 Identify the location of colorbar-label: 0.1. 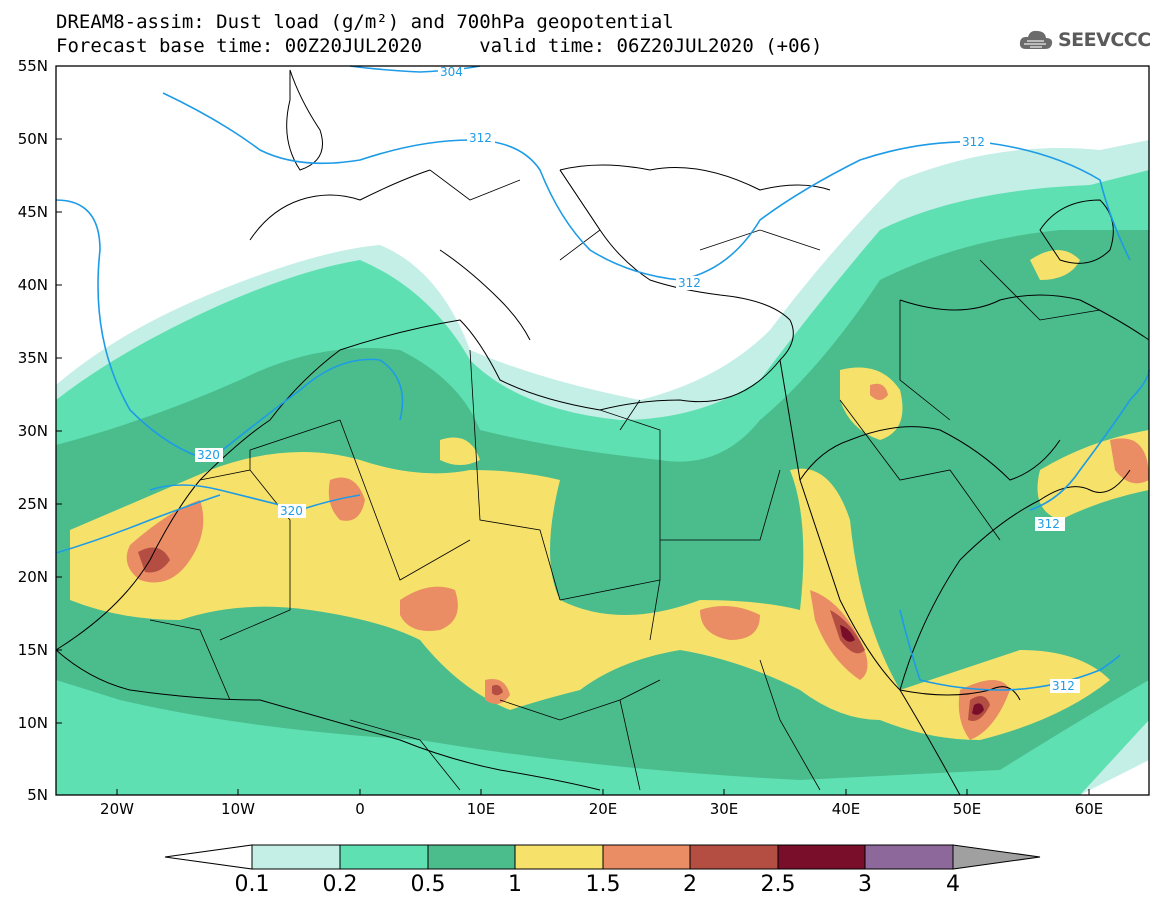
(252, 884).